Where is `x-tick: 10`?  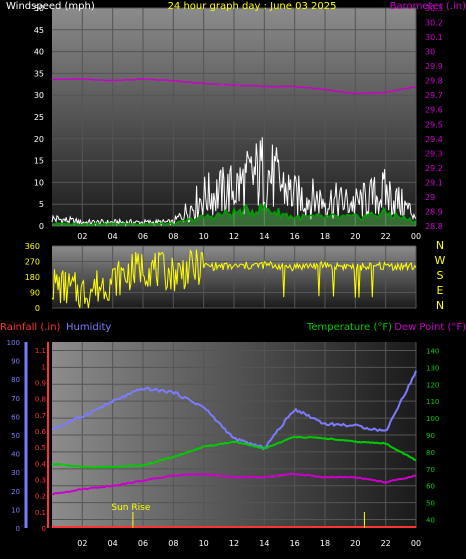 x-tick: 10 is located at coordinates (204, 543).